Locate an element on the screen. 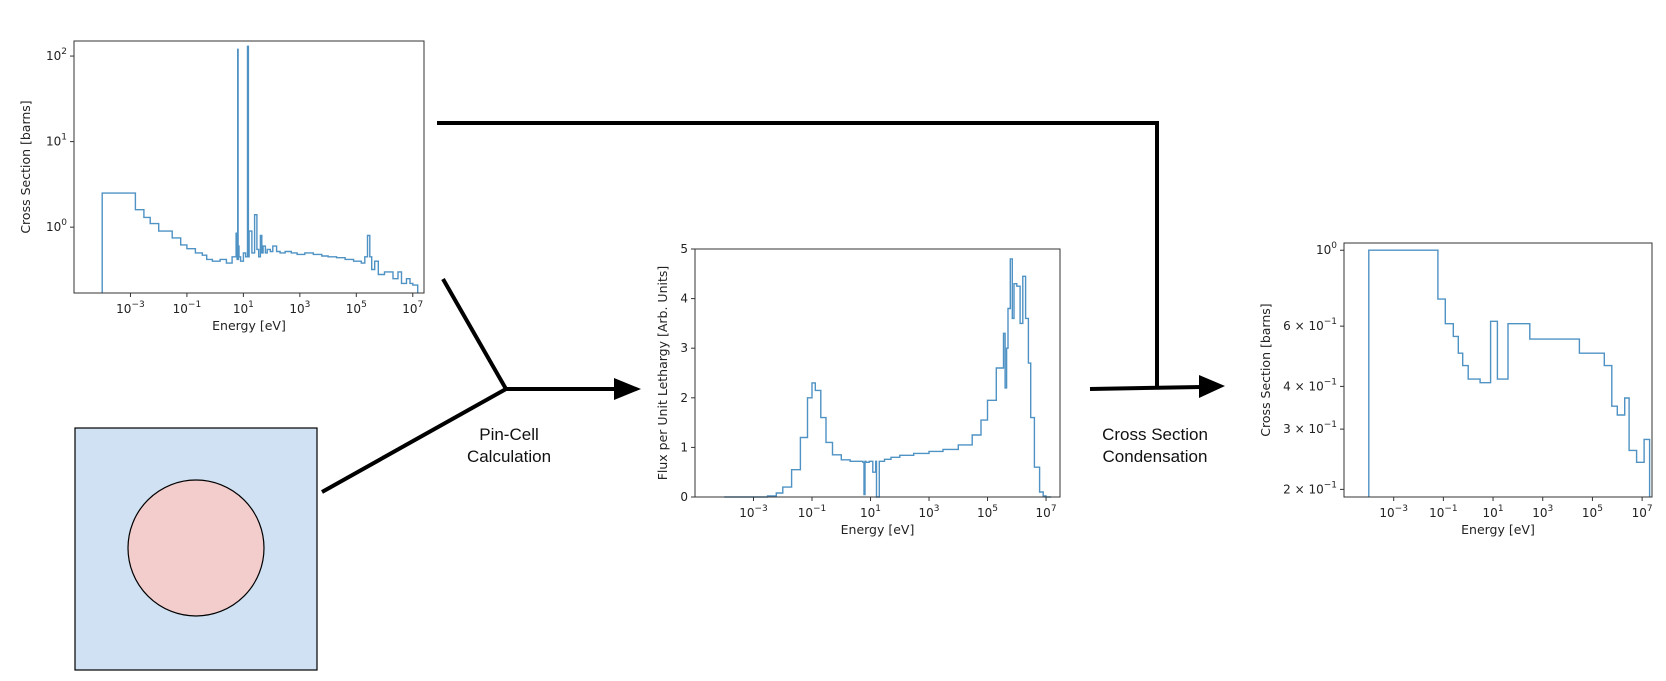 This screenshot has width=1666, height=681. xs-fine-ytick-label: 10¹ is located at coordinates (56, 141).